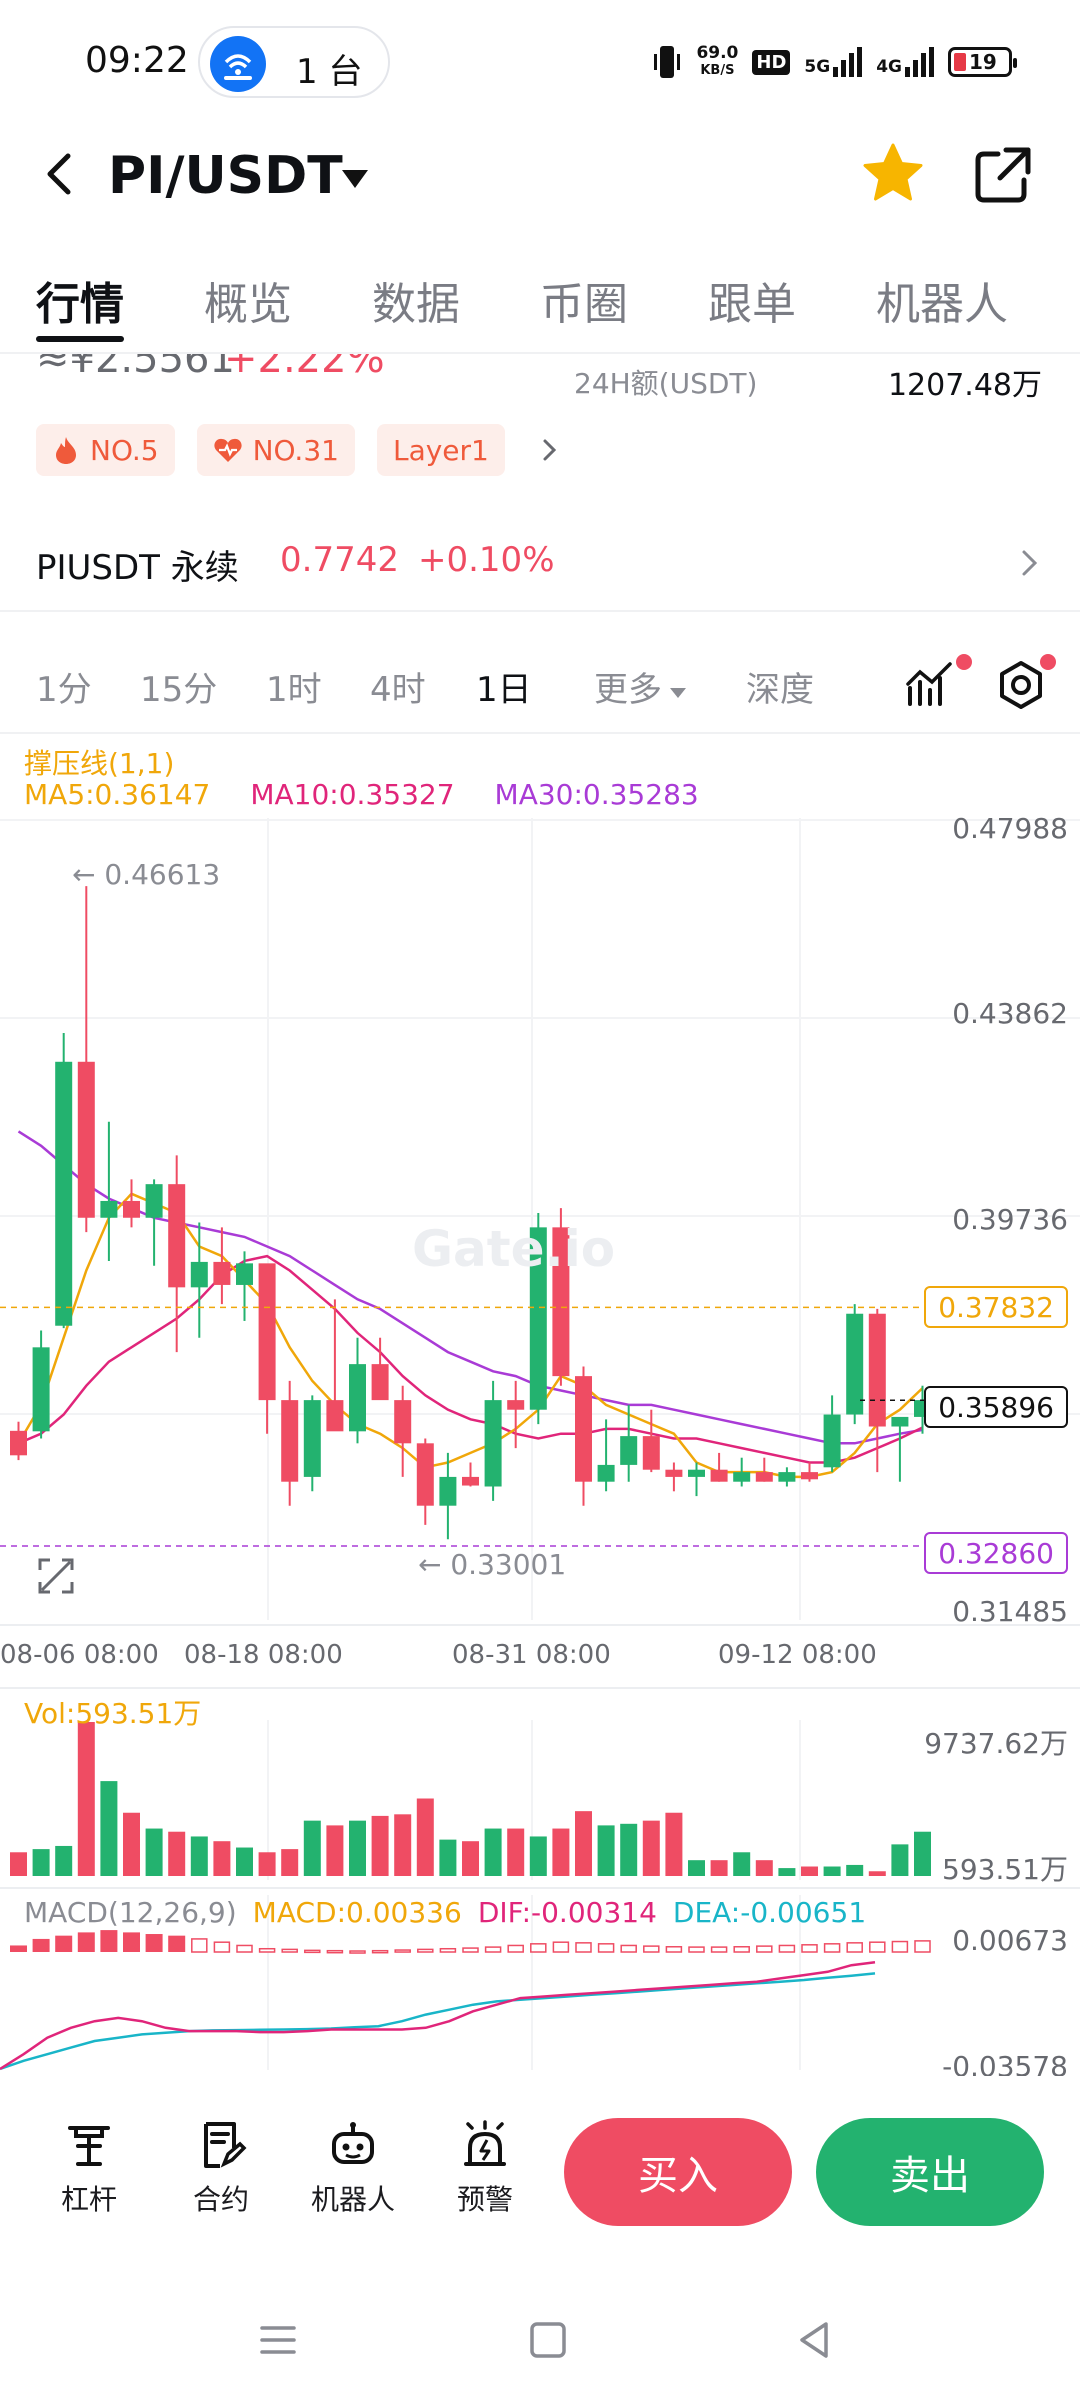  I want to click on ma10-line, so click(471, 1359).